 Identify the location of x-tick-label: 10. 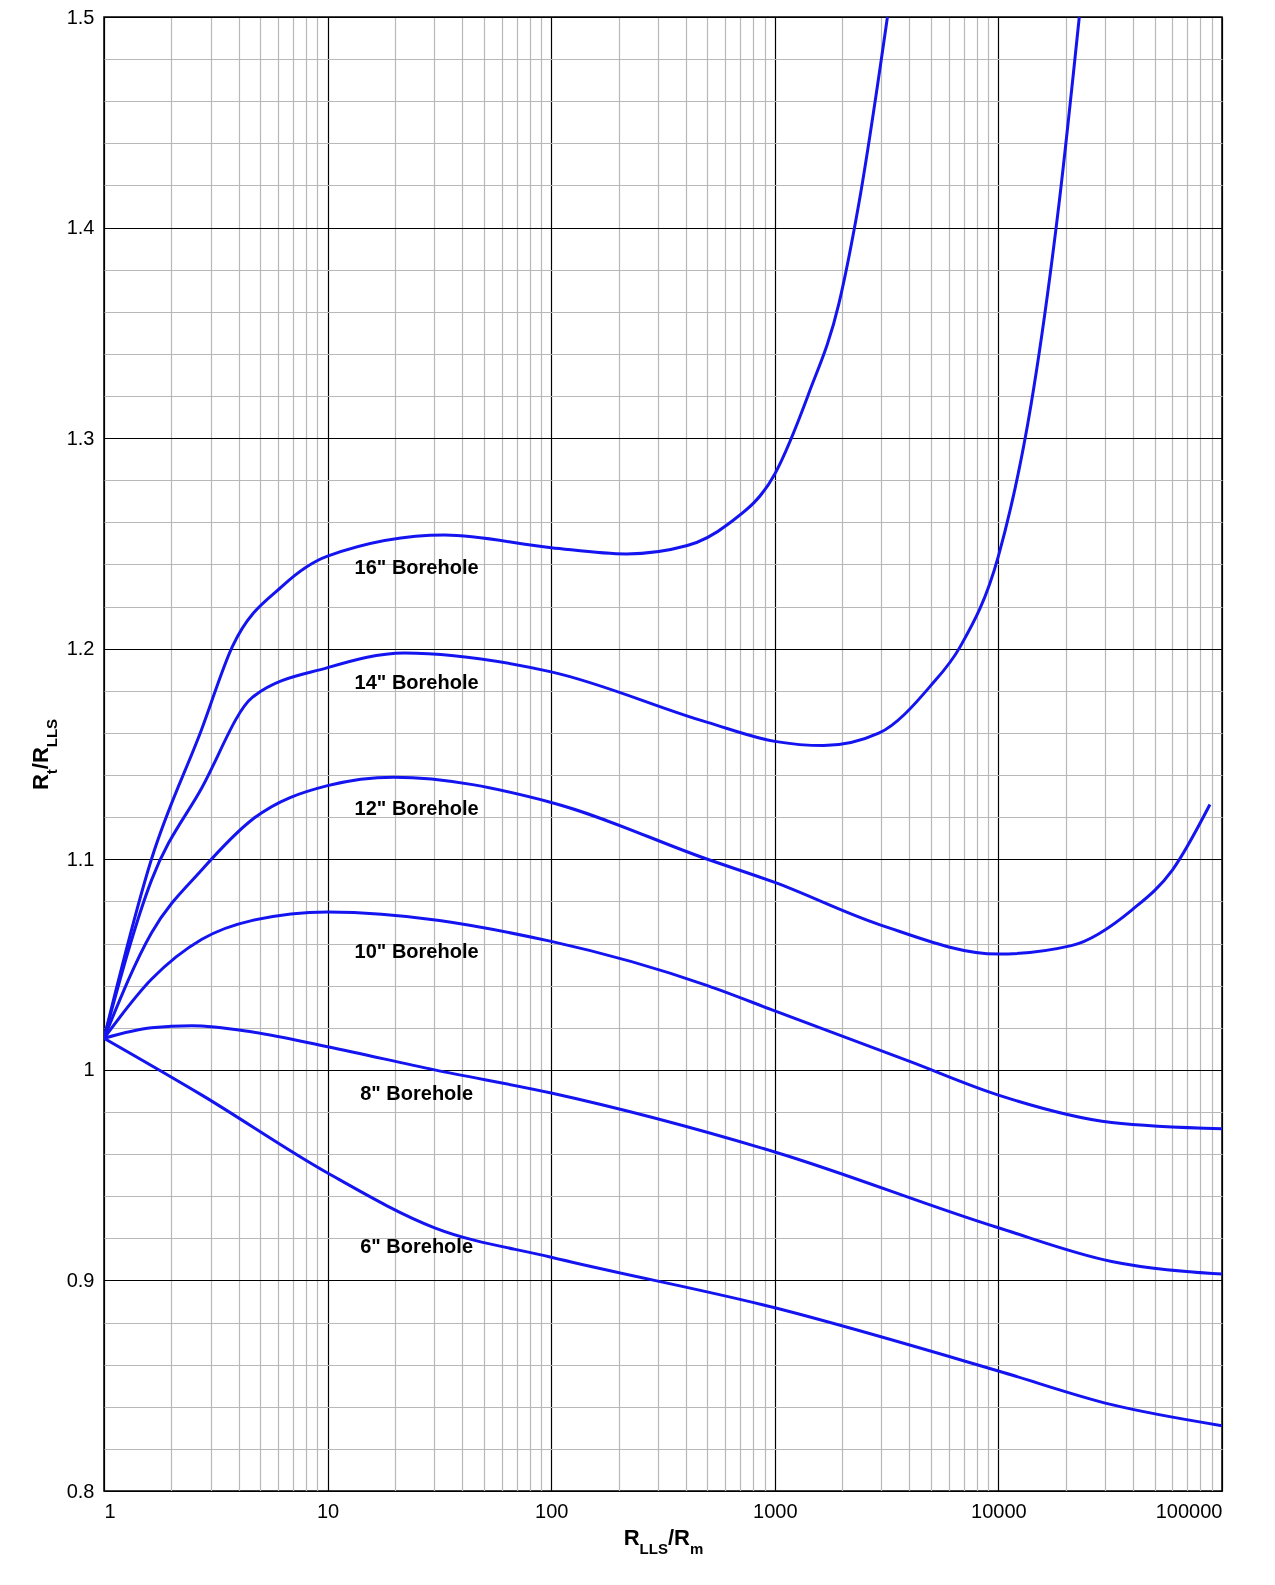
(328, 1510).